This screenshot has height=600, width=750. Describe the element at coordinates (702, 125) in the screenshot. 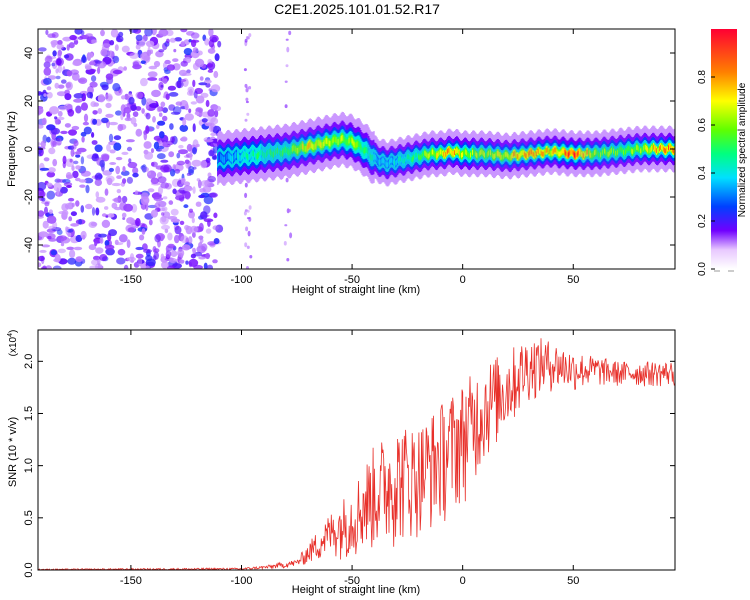

I see `colorbar-tick-label: 0.6` at that location.